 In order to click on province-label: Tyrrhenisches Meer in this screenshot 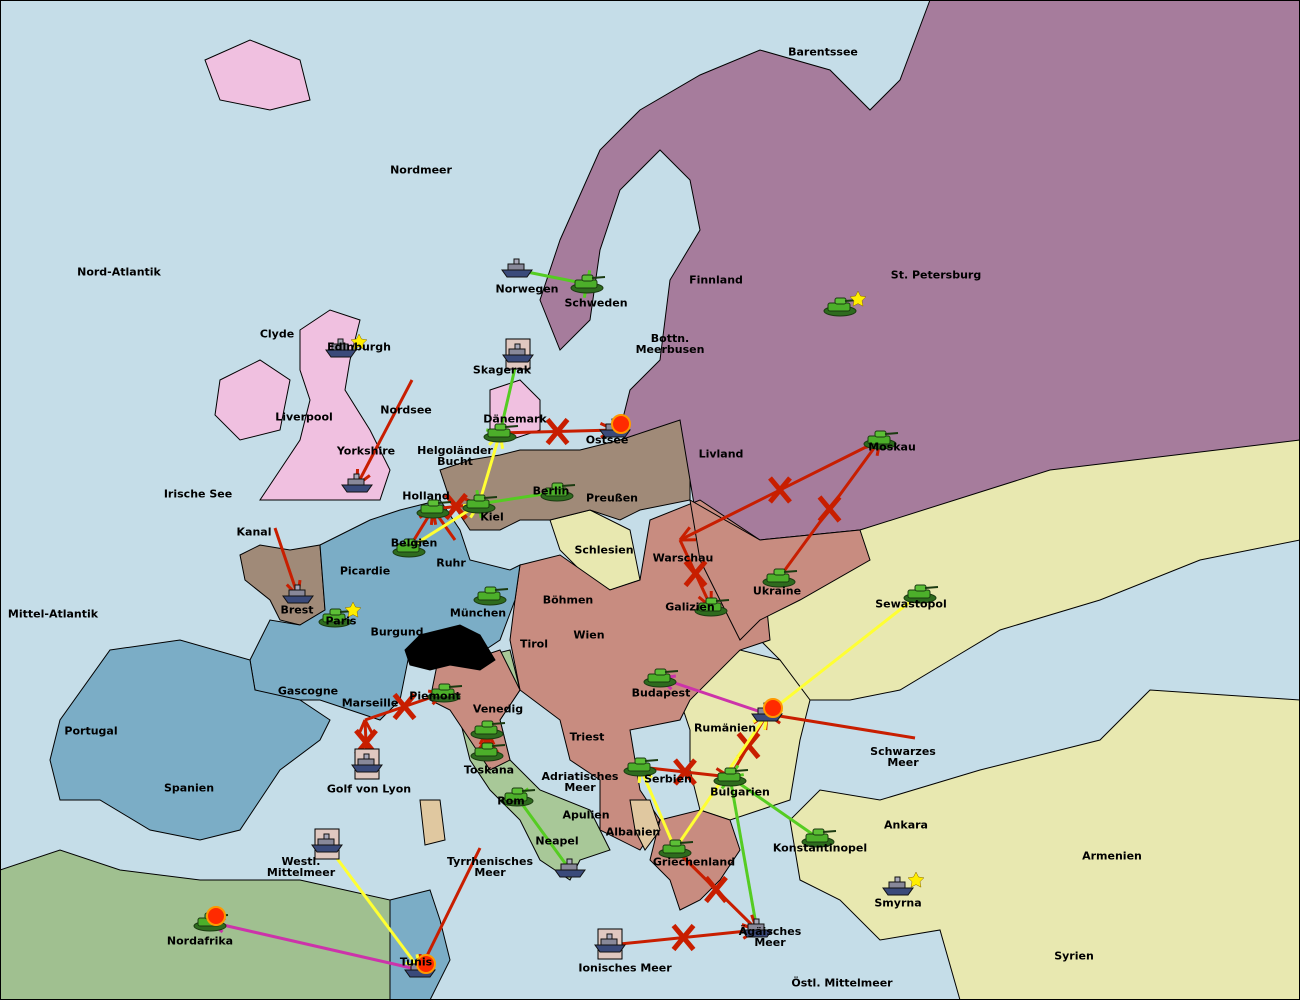, I will do `click(490, 867)`.